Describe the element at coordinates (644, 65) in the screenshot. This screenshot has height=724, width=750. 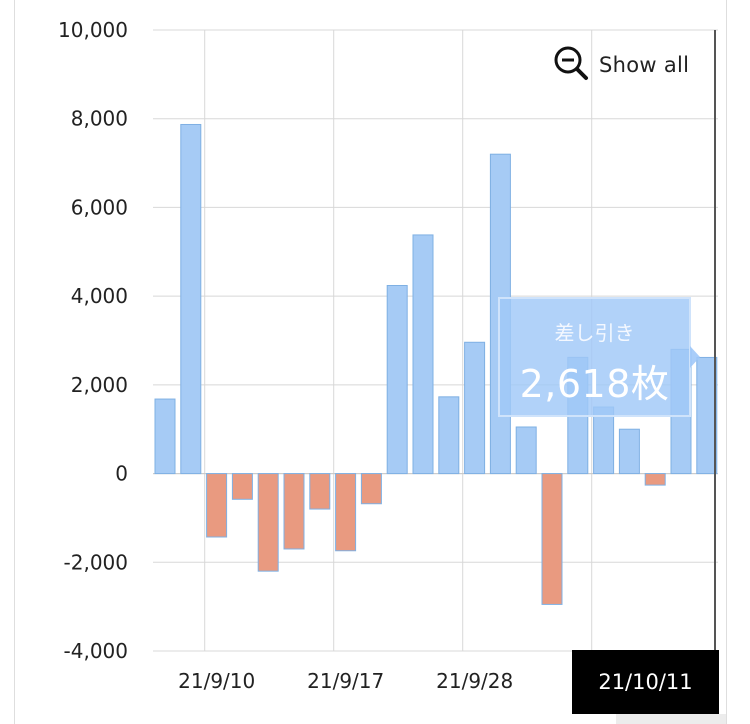
I see `show-all-label: Show all` at that location.